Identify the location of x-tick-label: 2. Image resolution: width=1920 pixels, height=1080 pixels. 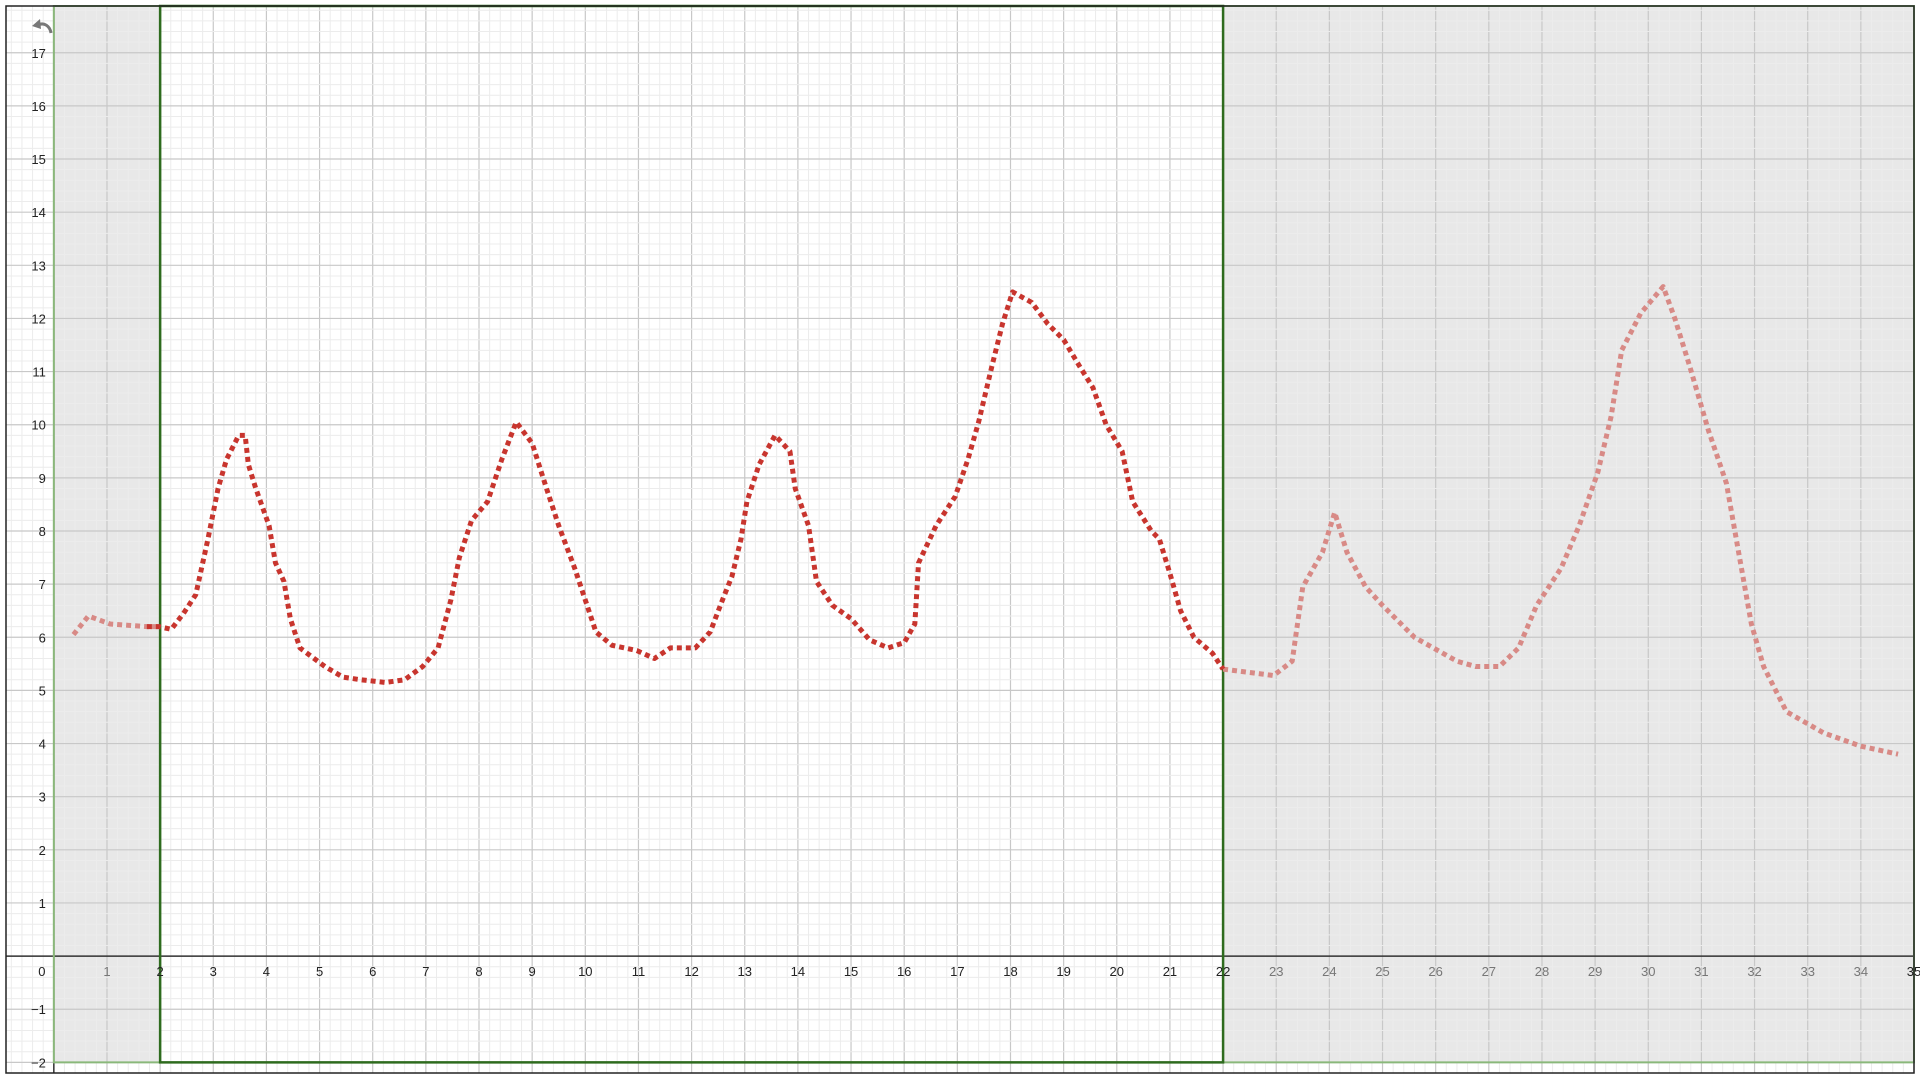
(160, 971).